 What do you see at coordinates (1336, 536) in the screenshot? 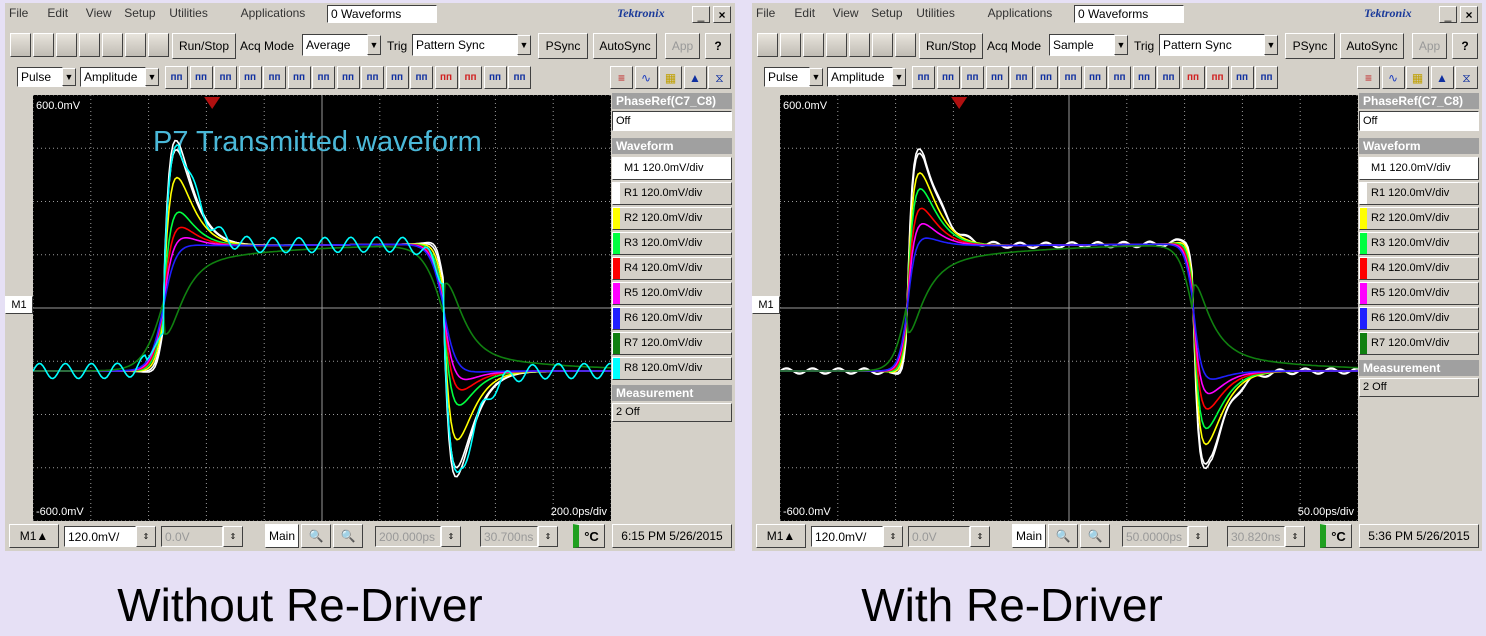
I see `temperature-indicator: °C` at bounding box center [1336, 536].